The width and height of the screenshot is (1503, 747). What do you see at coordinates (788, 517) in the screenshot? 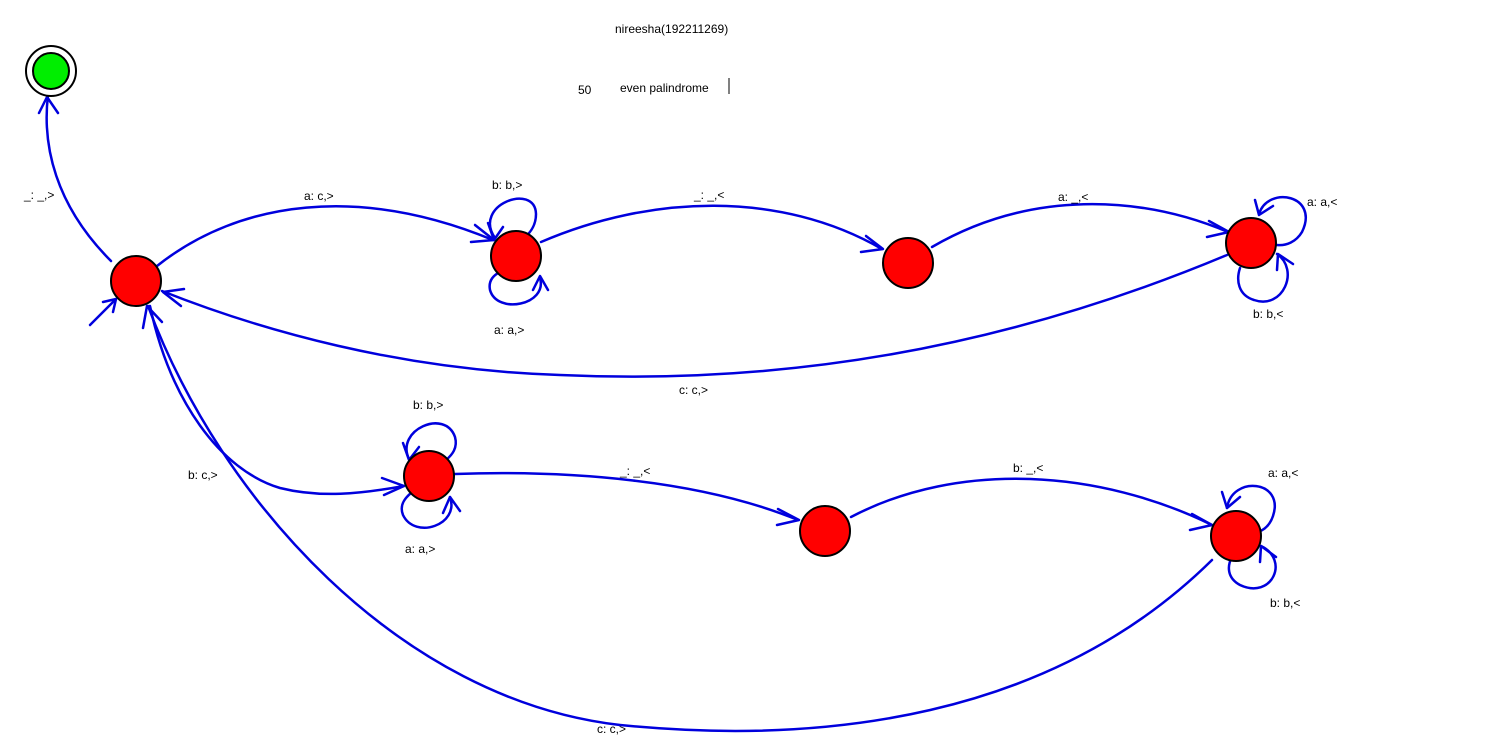
I see `arrowhead-q4-q5` at bounding box center [788, 517].